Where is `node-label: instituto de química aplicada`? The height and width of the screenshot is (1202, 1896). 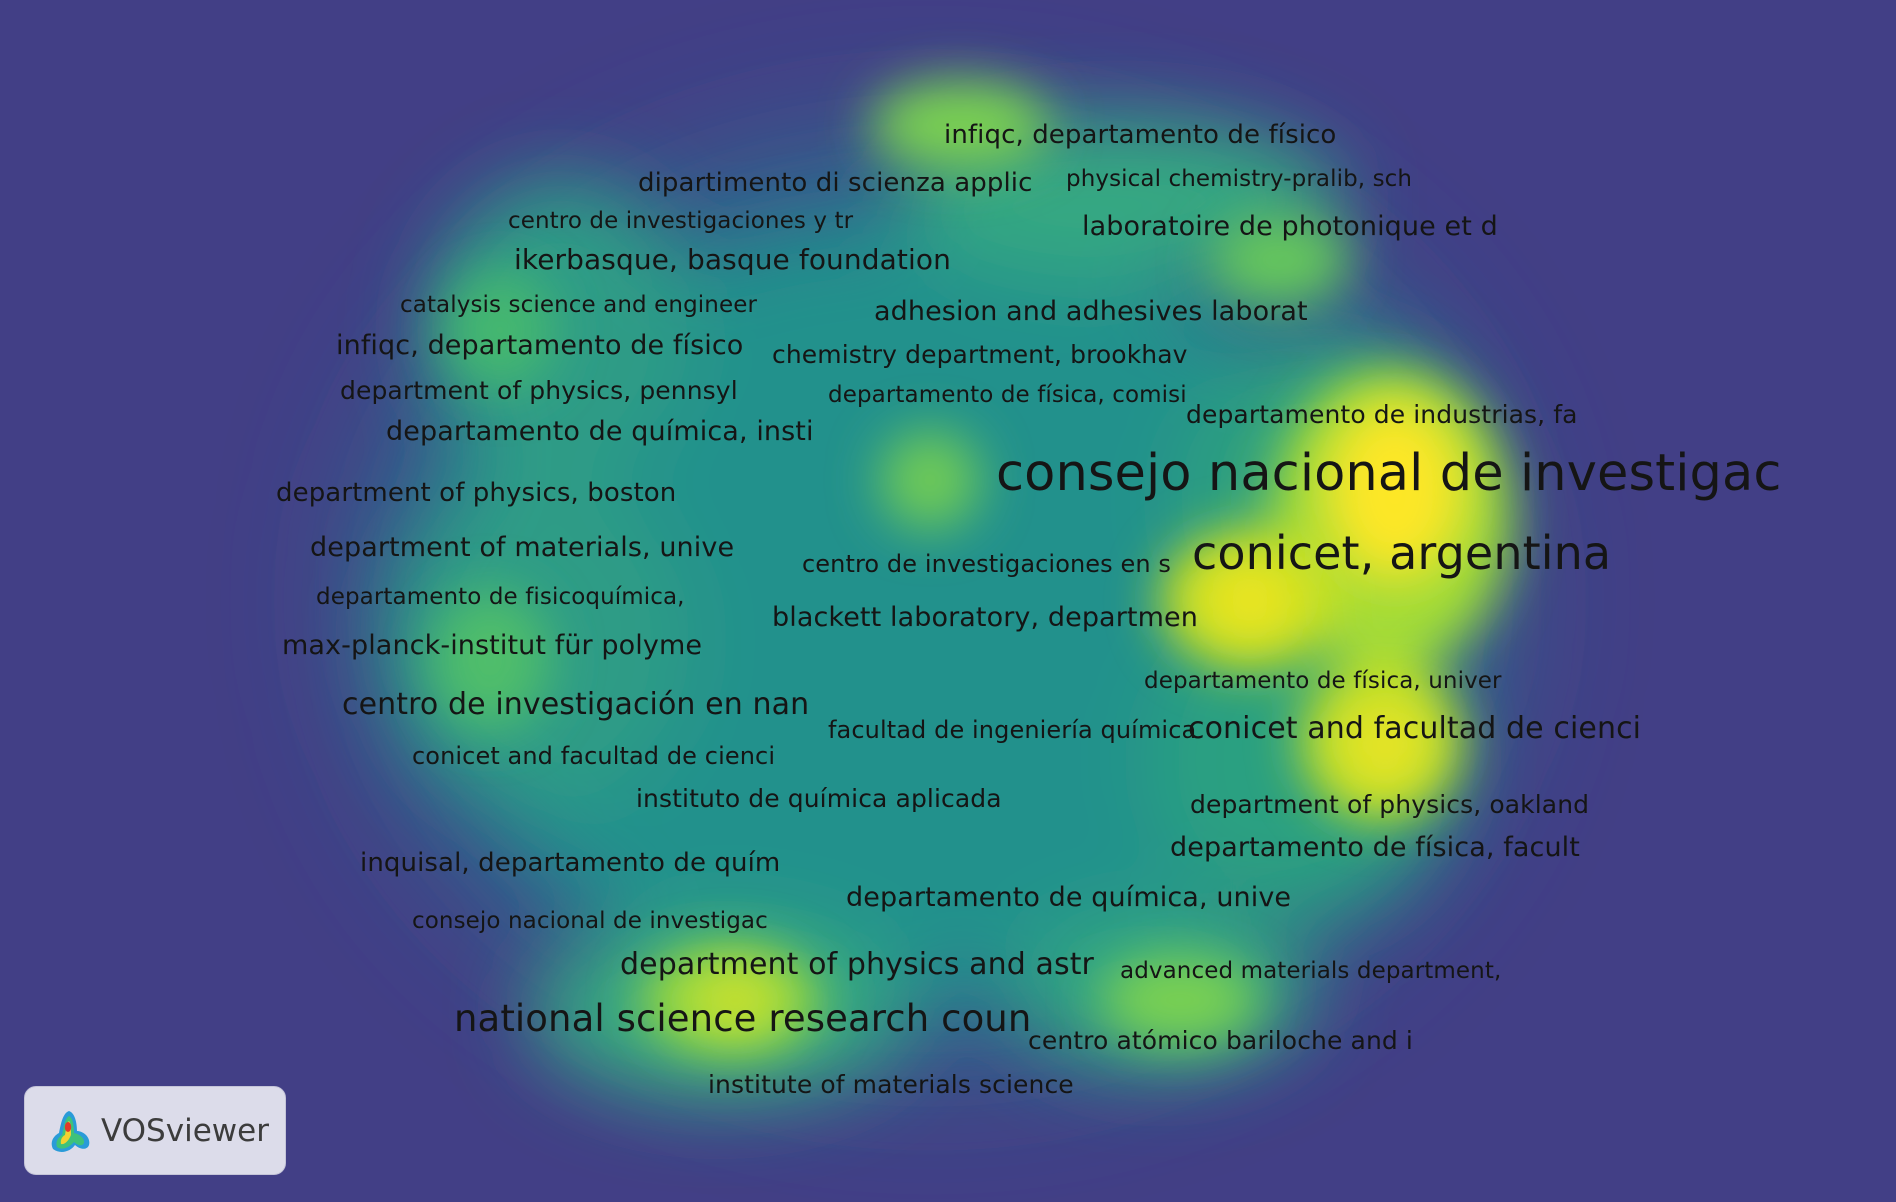 node-label: instituto de química aplicada is located at coordinates (819, 798).